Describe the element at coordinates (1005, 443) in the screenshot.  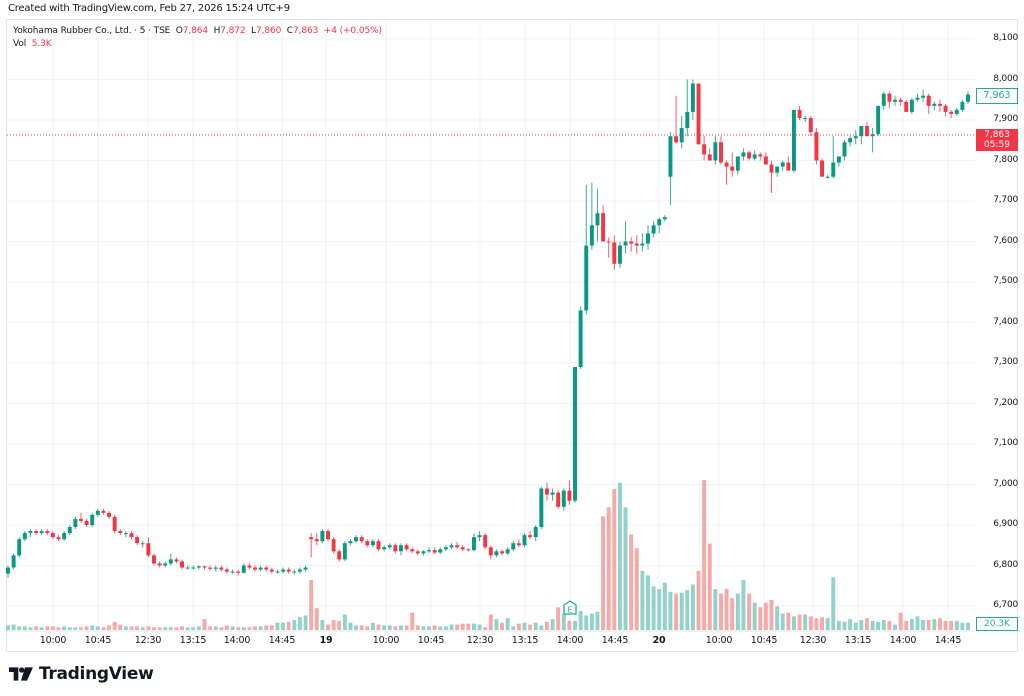
I see `price-axis-label: 7,100` at that location.